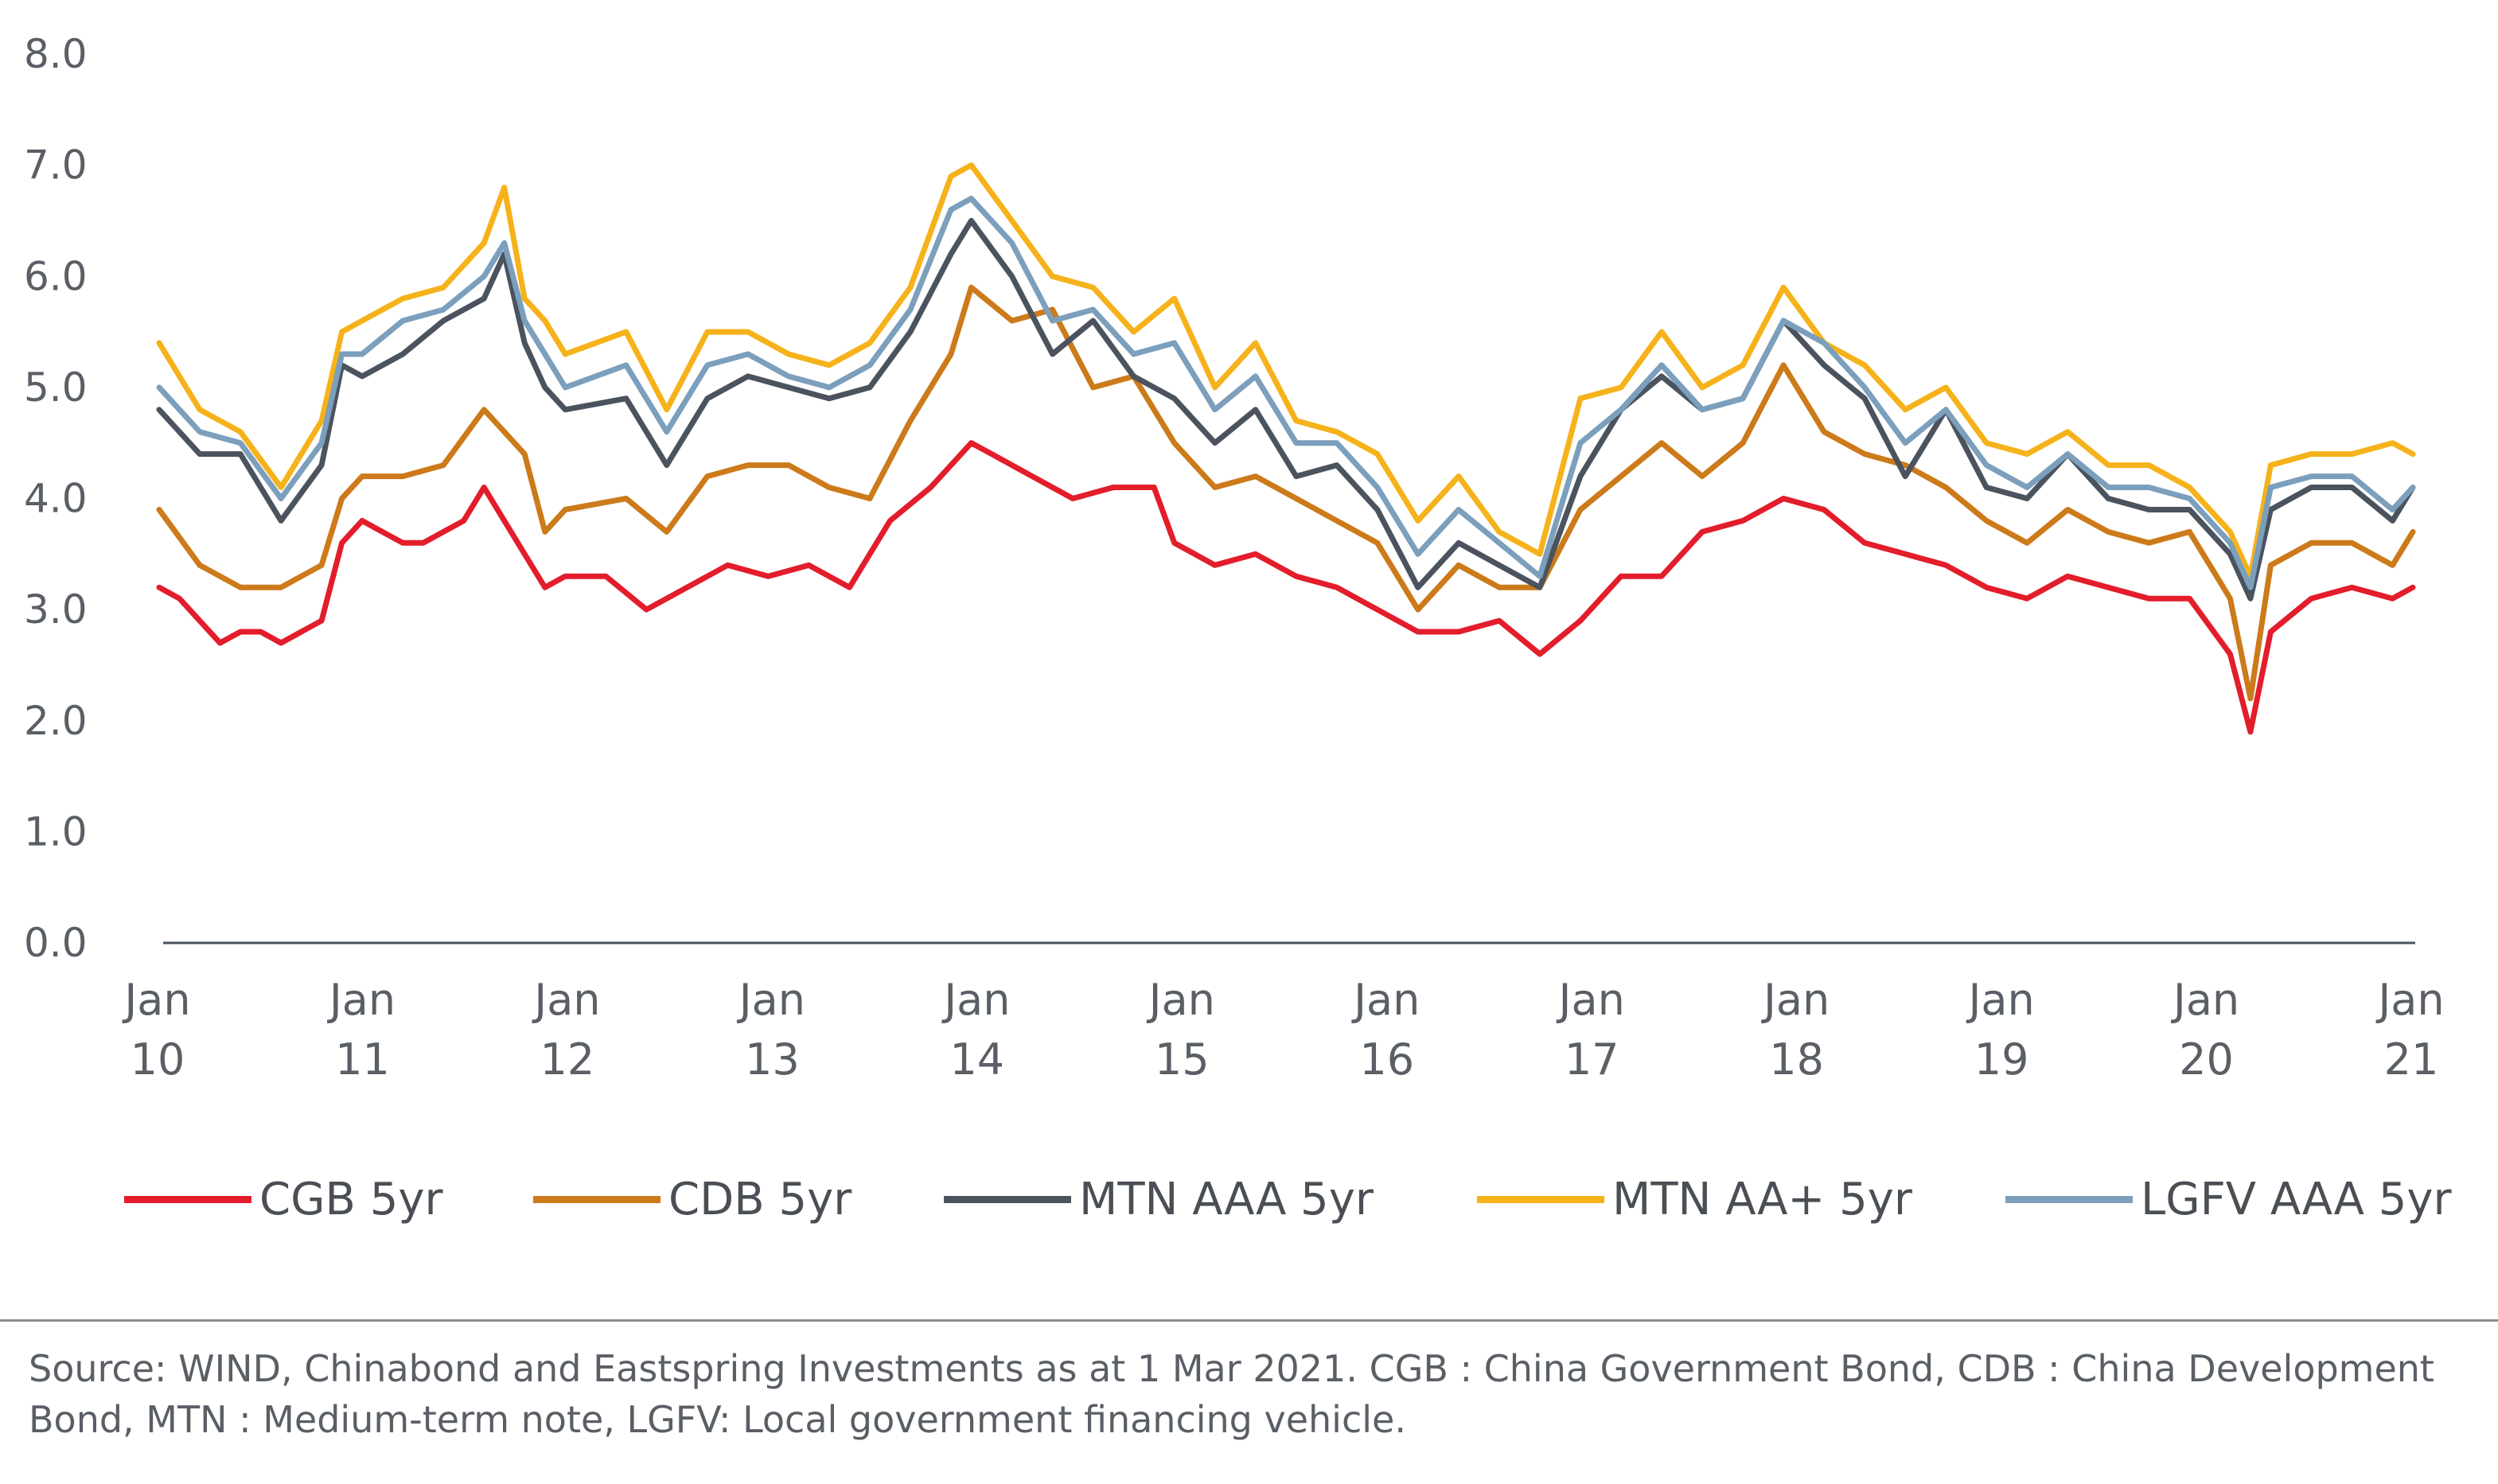  I want to click on x-tick-label: Jan 10, so click(156, 1030).